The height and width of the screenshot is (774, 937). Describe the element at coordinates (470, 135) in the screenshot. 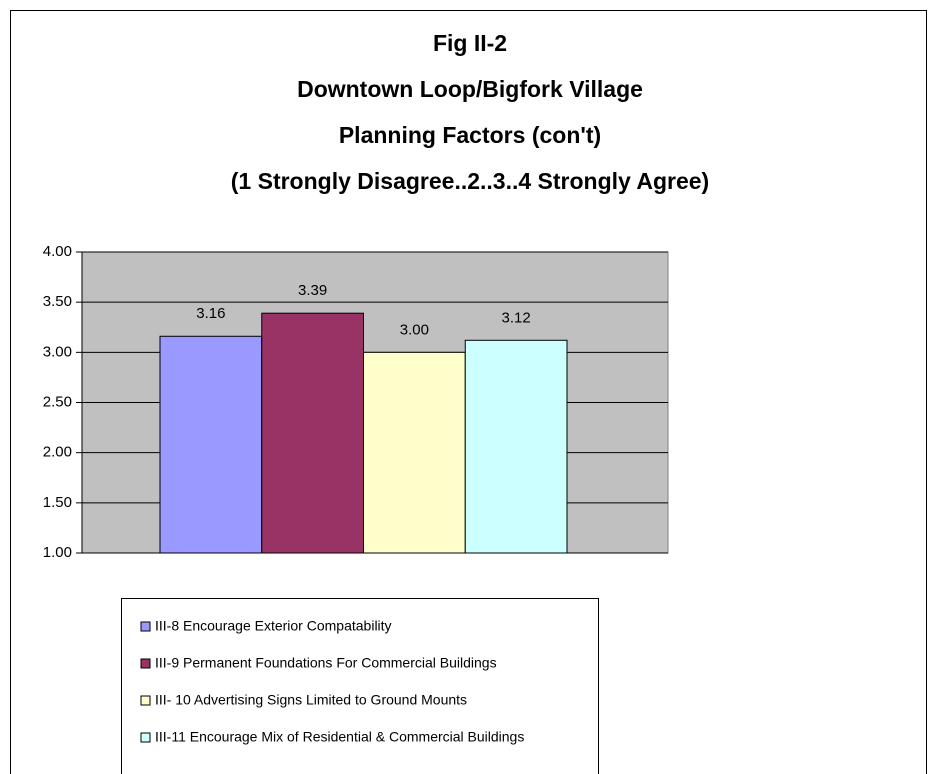

I see `chart-title: Planning Factors (con't)` at that location.